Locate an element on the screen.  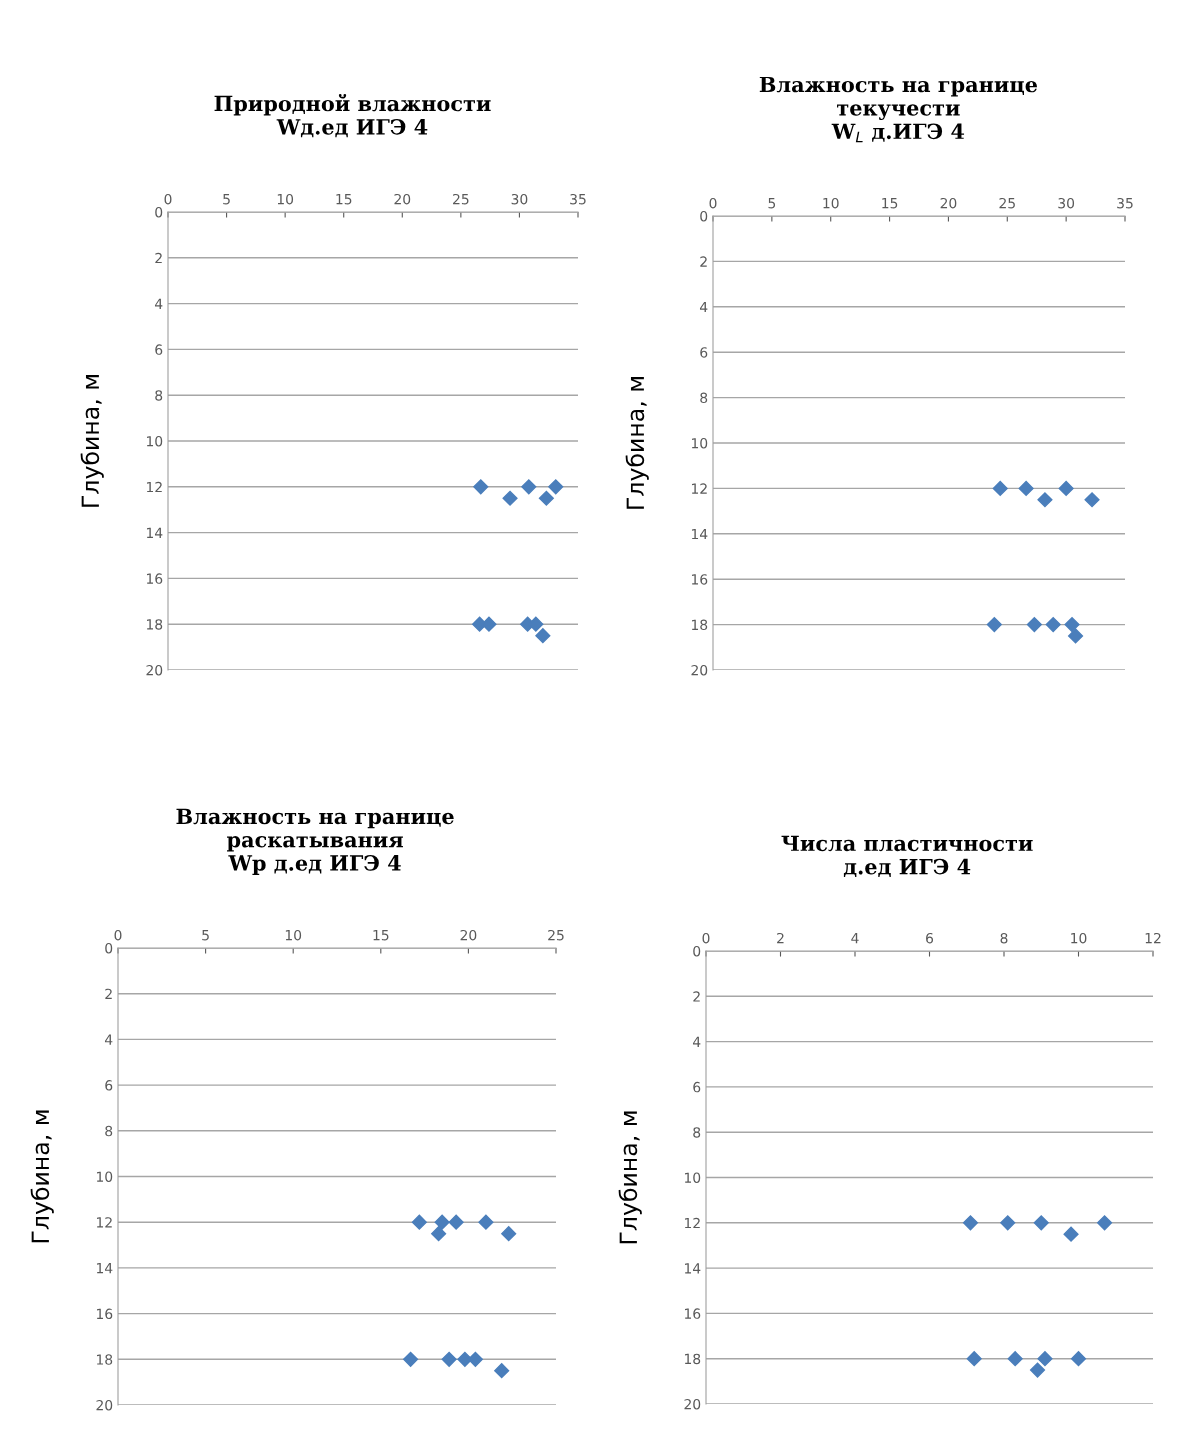
x-tick-label: 2 is located at coordinates (780, 938).